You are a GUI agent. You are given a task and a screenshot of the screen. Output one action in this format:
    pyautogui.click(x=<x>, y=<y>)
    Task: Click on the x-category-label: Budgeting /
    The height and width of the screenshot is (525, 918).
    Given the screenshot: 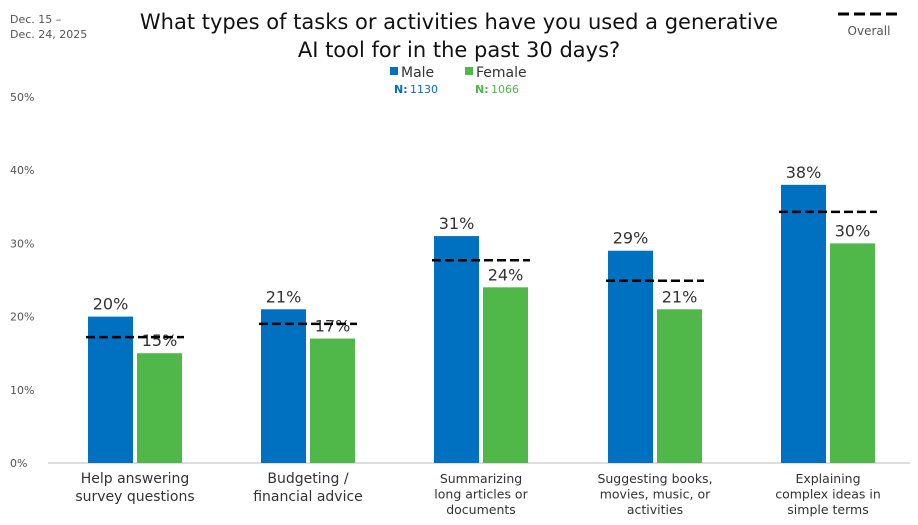 What is the action you would take?
    pyautogui.click(x=307, y=479)
    